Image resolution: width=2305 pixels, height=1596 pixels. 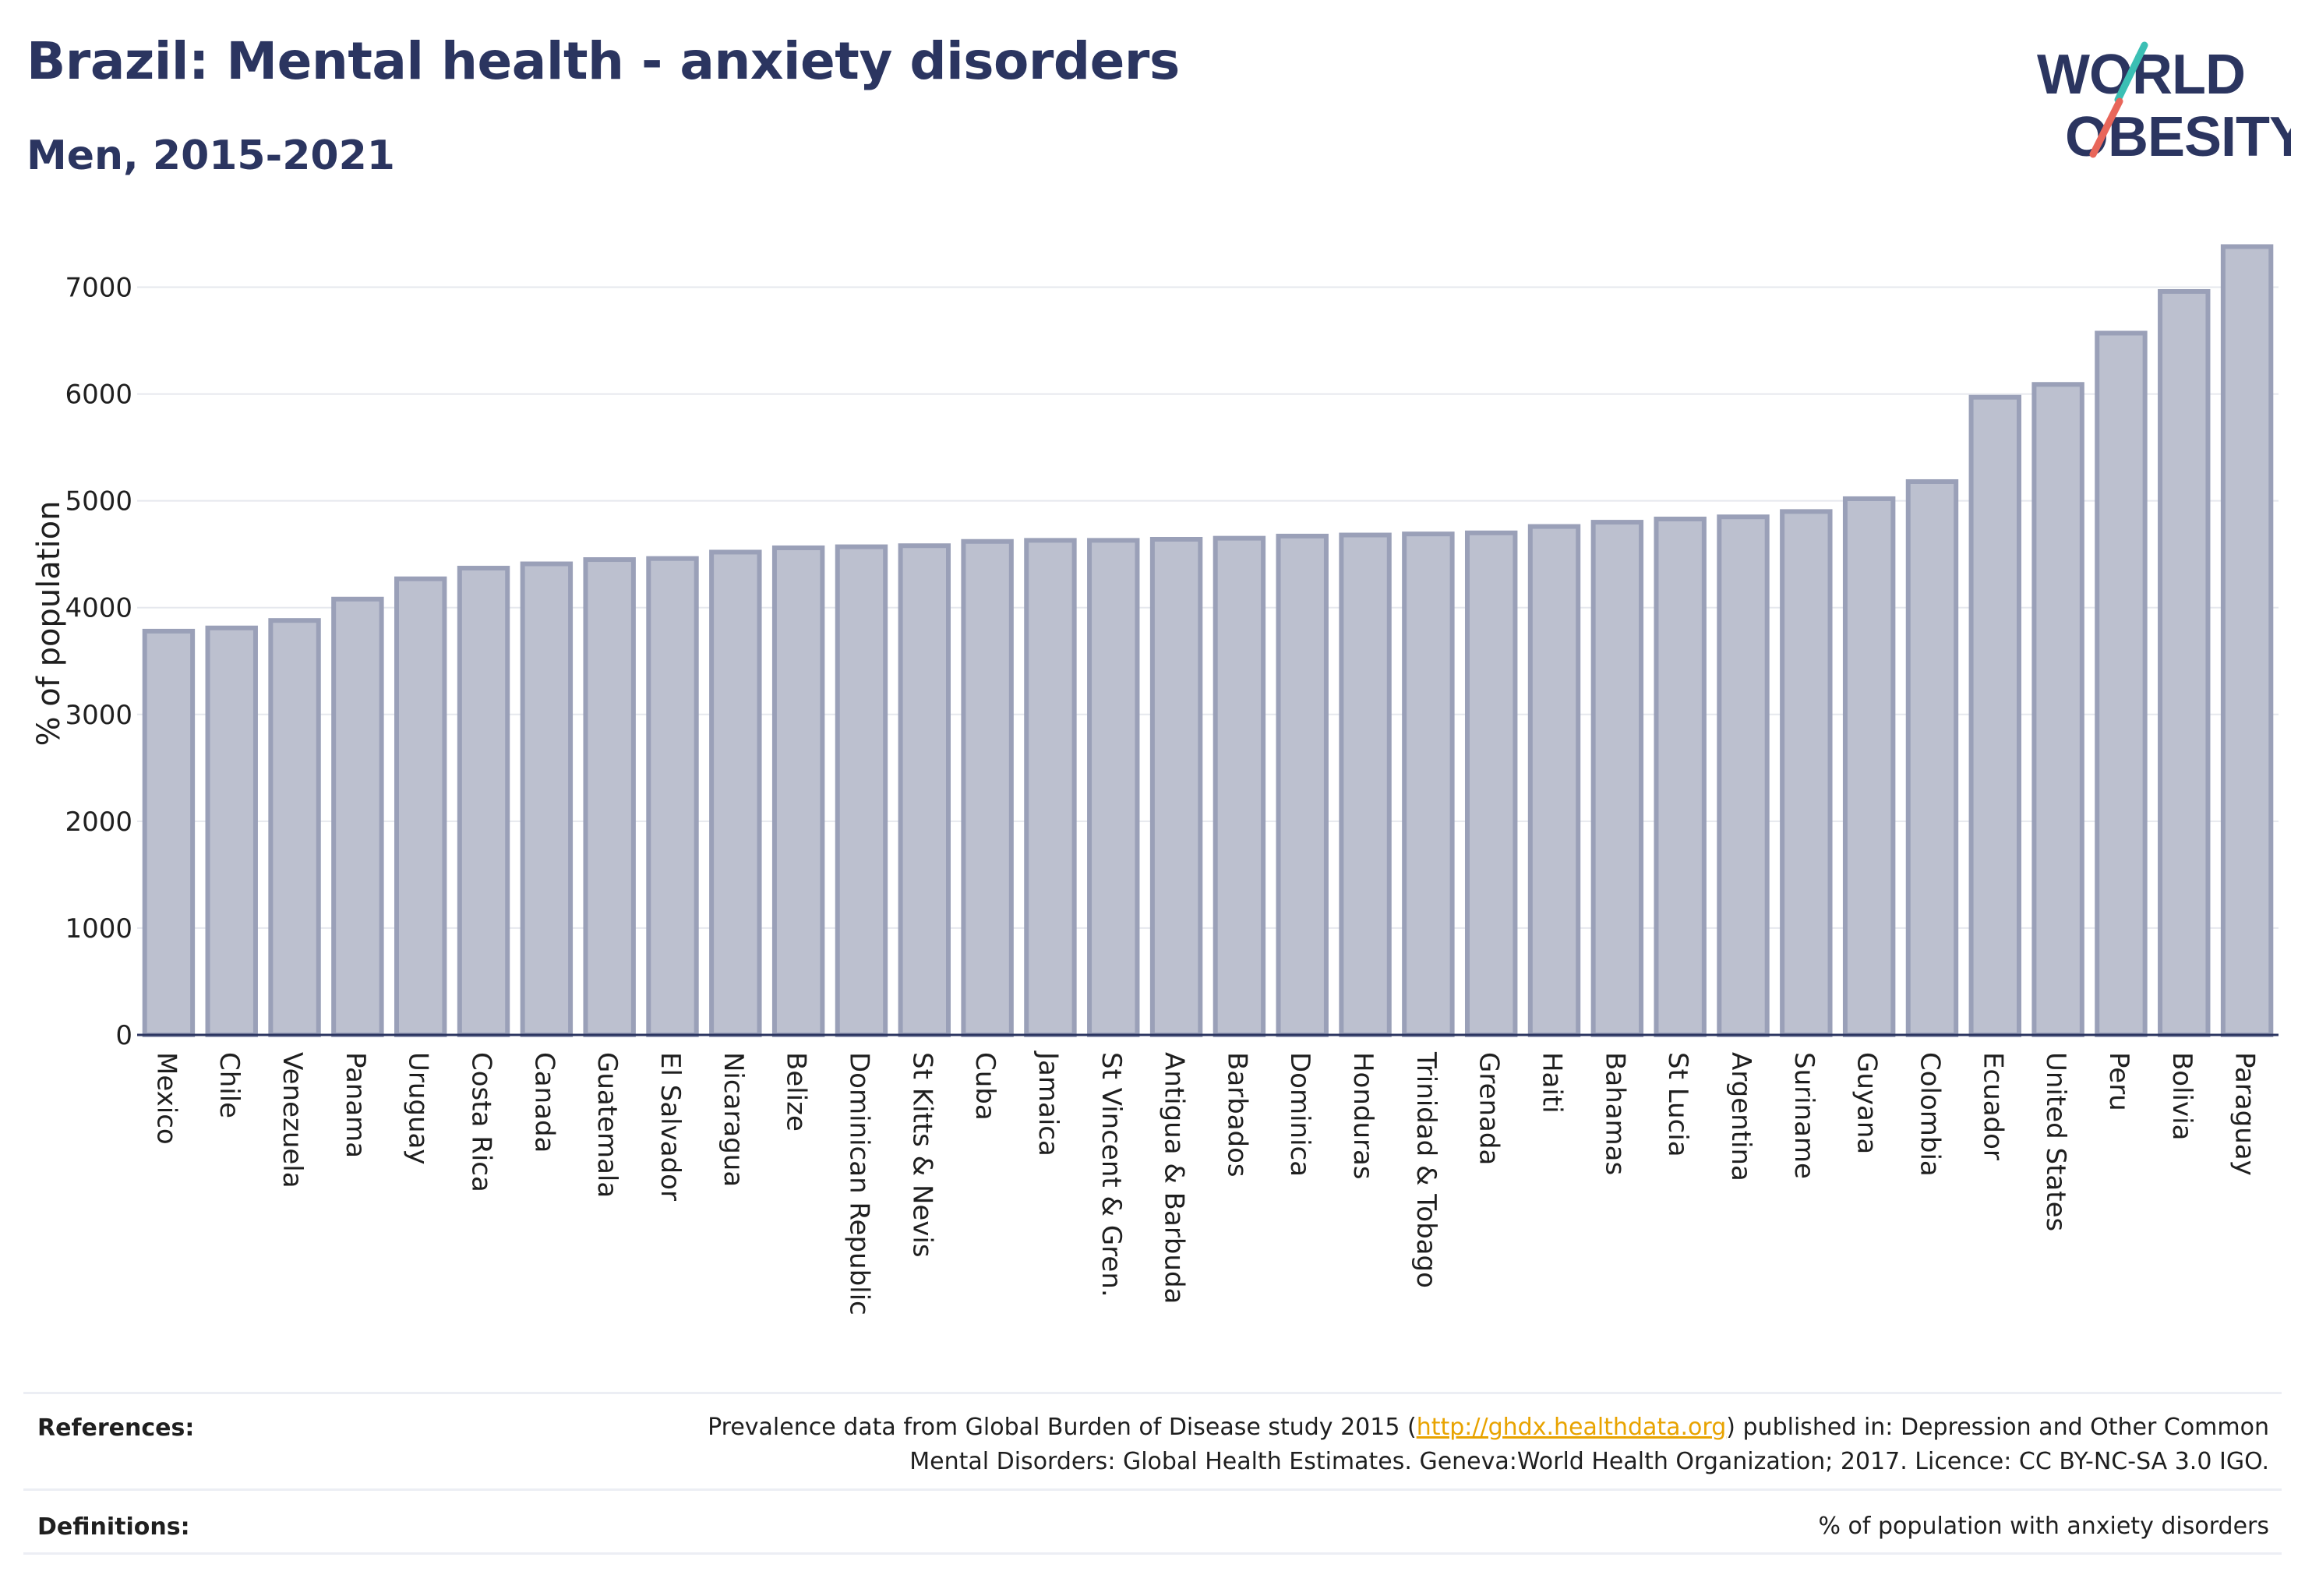 I want to click on x-tick-label: Cuba, so click(x=985, y=1086).